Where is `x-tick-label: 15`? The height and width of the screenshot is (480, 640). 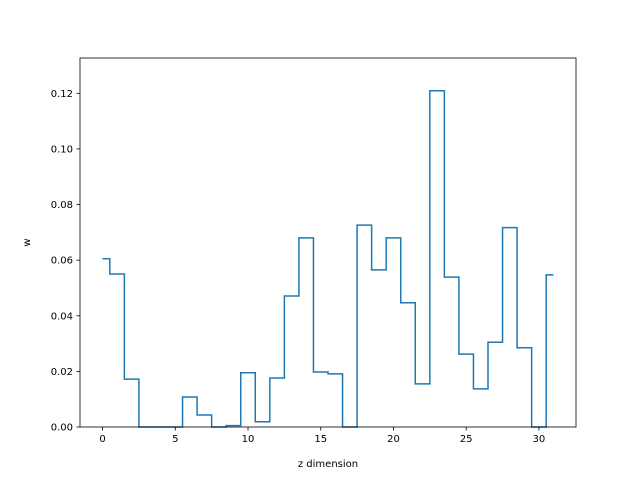 x-tick-label: 15 is located at coordinates (320, 439).